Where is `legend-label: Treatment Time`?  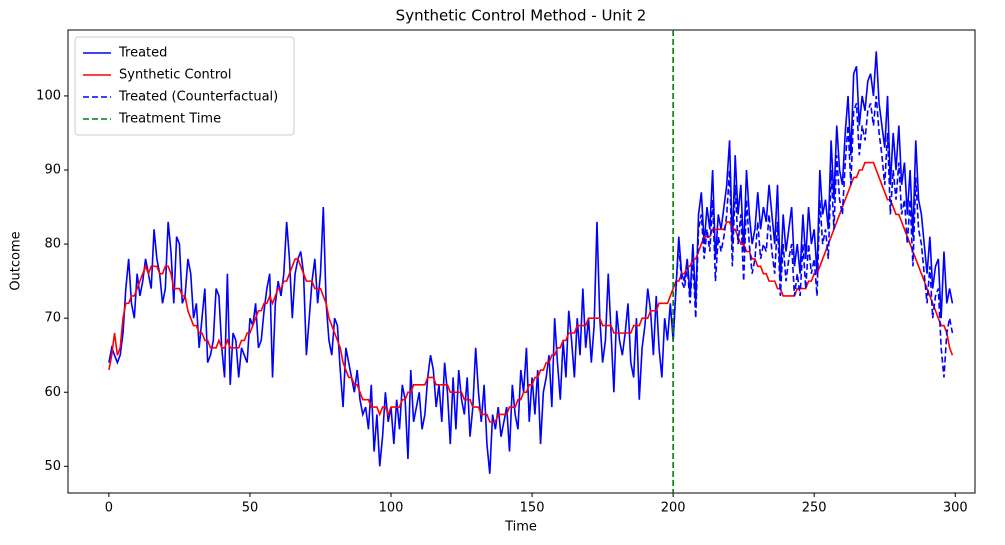 legend-label: Treatment Time is located at coordinates (169, 119).